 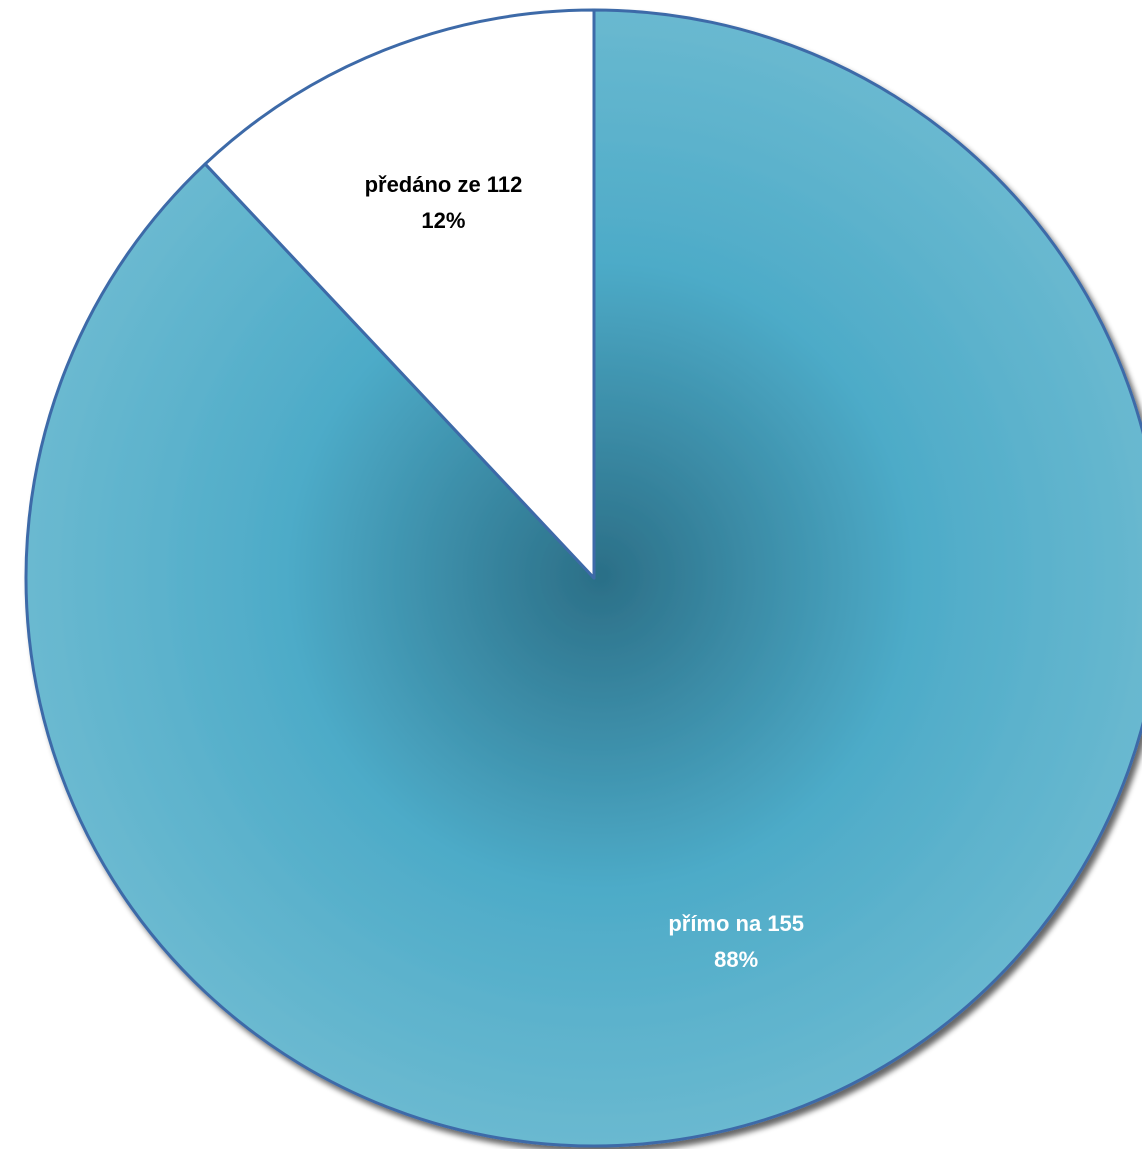 I want to click on slice-category-label: předáno ze 112, so click(x=444, y=184).